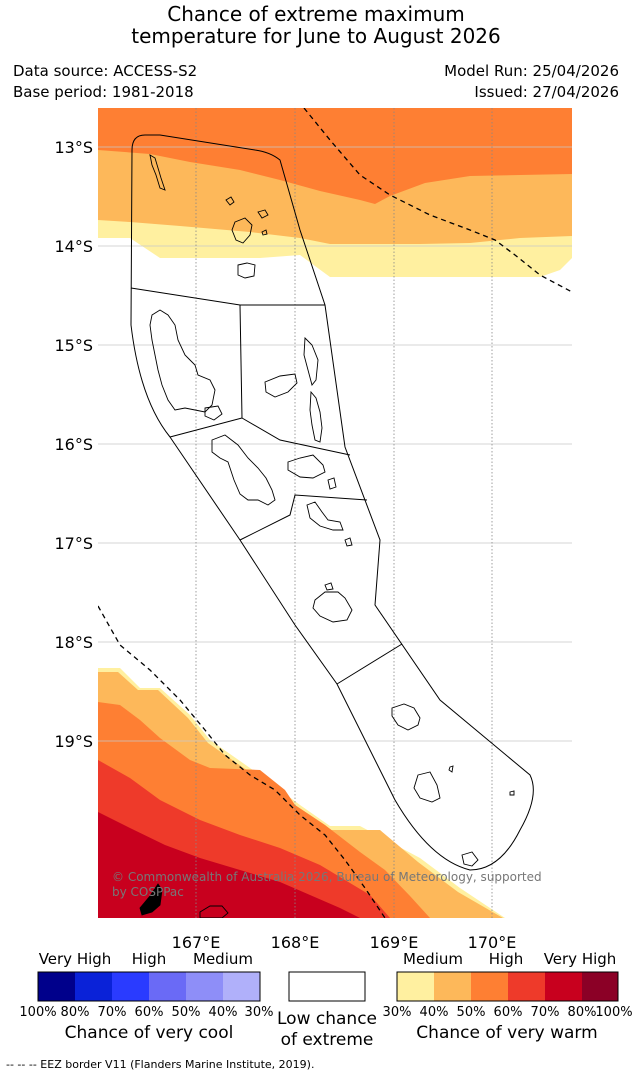 The image size is (632, 1081). I want to click on lat-label: 18°S, so click(73, 642).